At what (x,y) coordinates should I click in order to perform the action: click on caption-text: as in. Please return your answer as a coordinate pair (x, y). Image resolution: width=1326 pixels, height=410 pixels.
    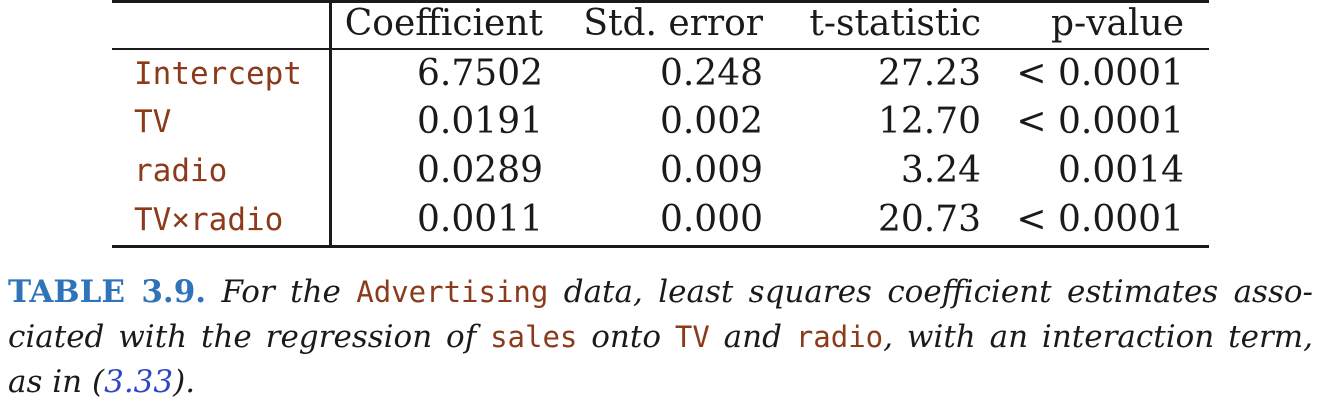
    Looking at the image, I should click on (45, 382).